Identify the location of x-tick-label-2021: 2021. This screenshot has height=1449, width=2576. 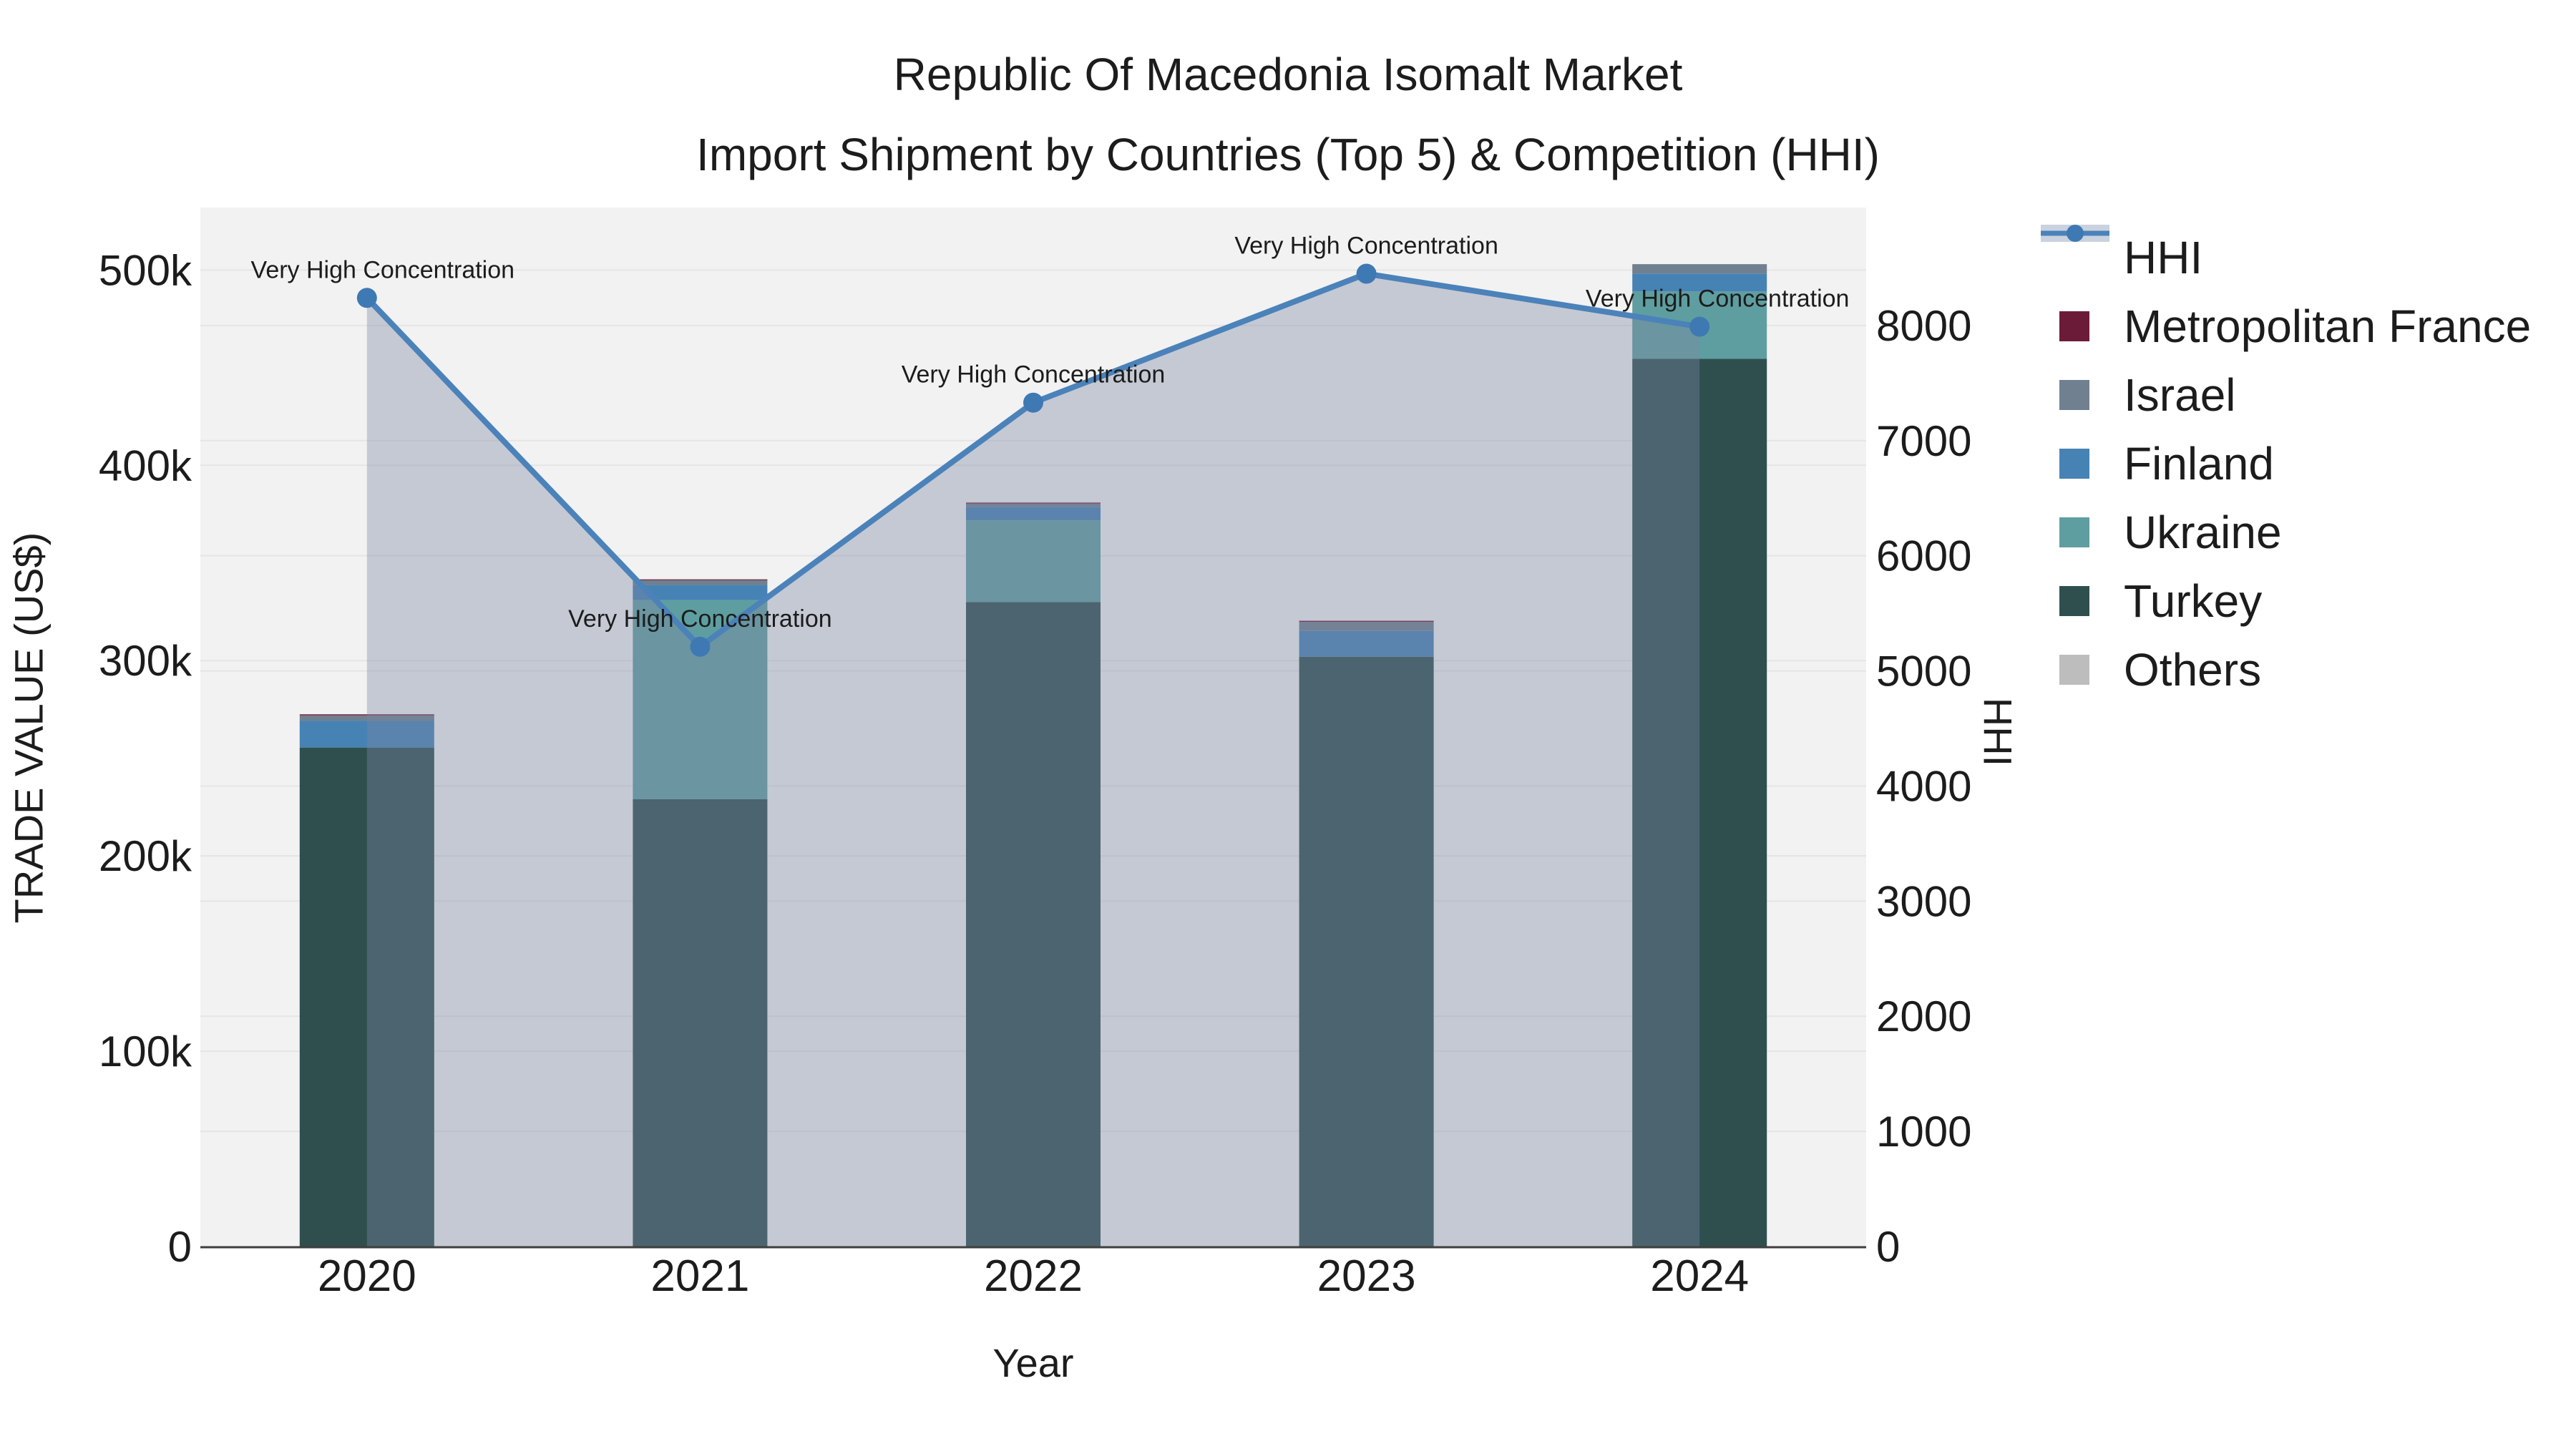
(699, 1276).